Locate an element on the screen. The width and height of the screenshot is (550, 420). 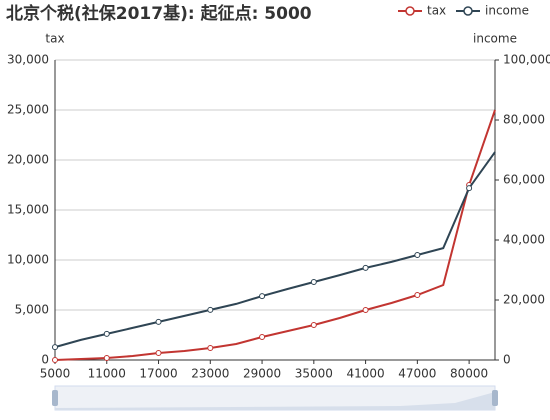
legend-label: income is located at coordinates (507, 11).